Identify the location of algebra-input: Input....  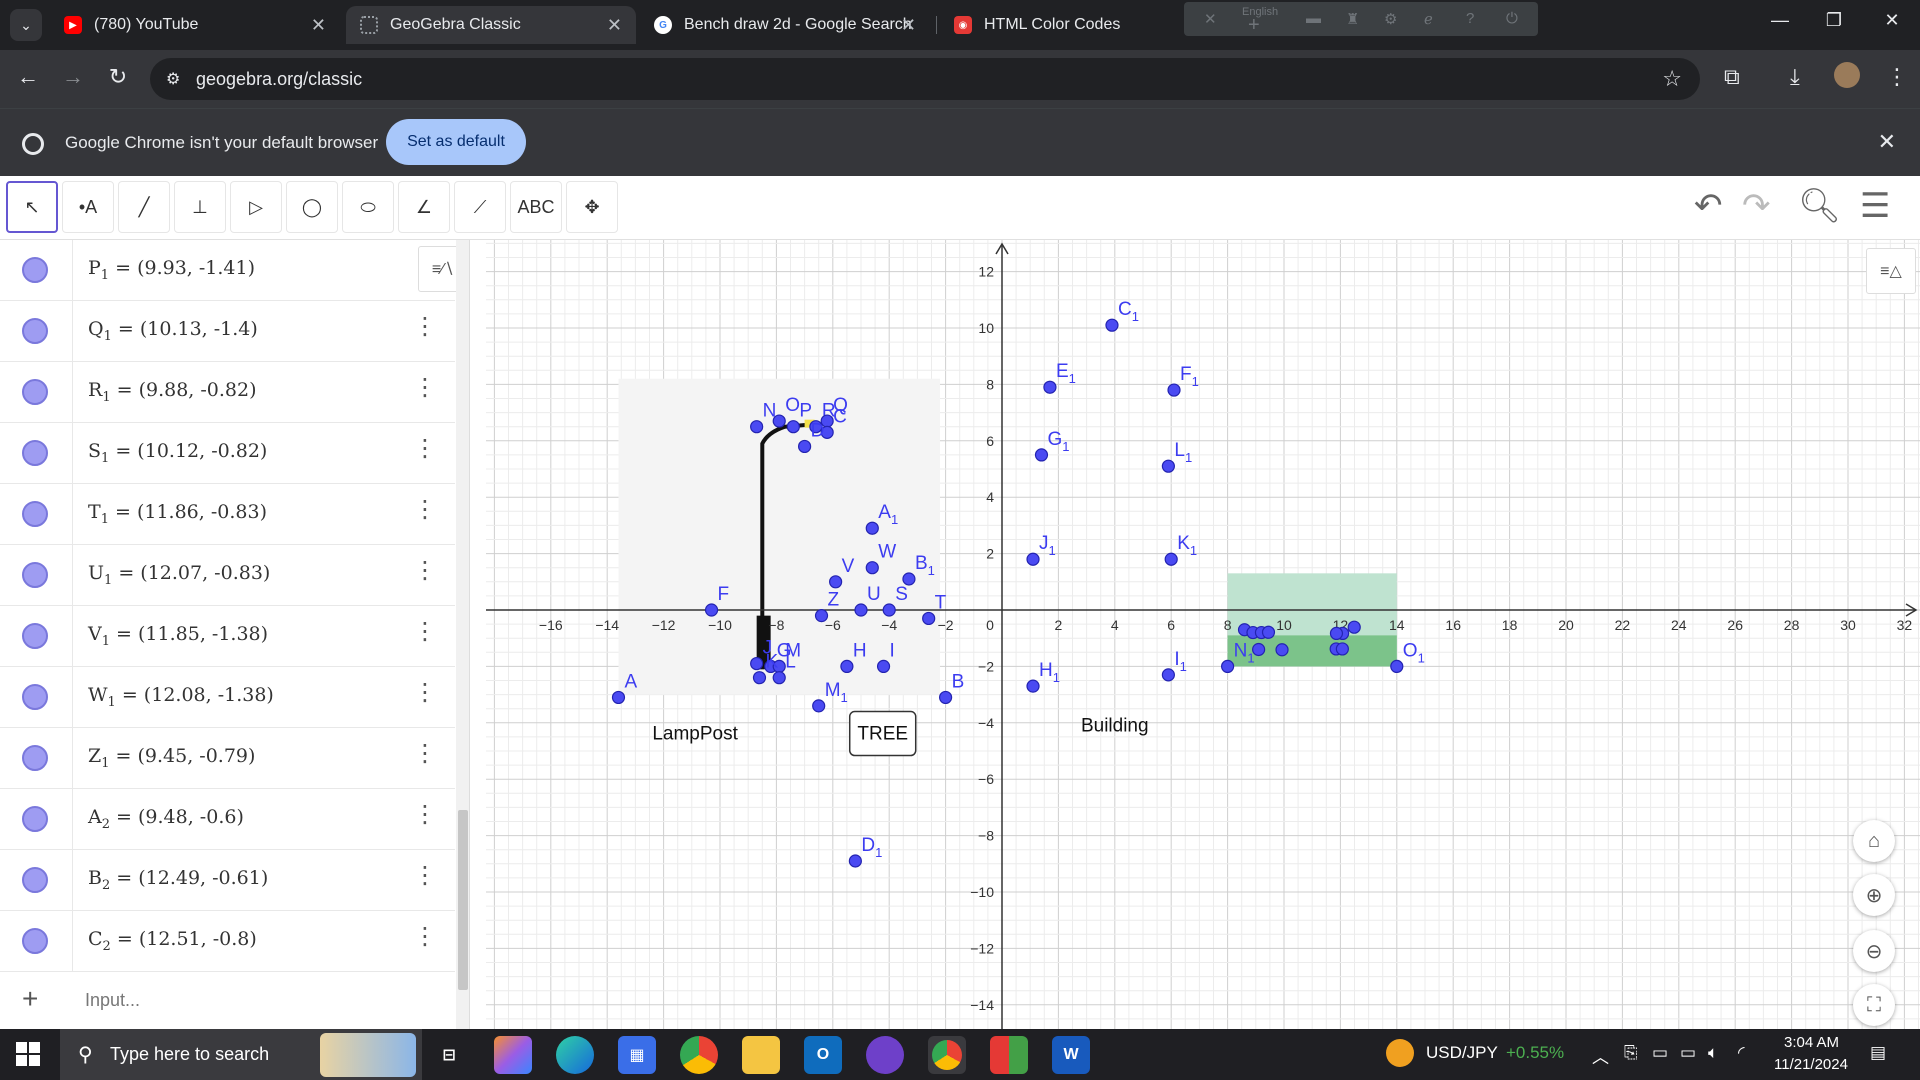
(113, 1000).